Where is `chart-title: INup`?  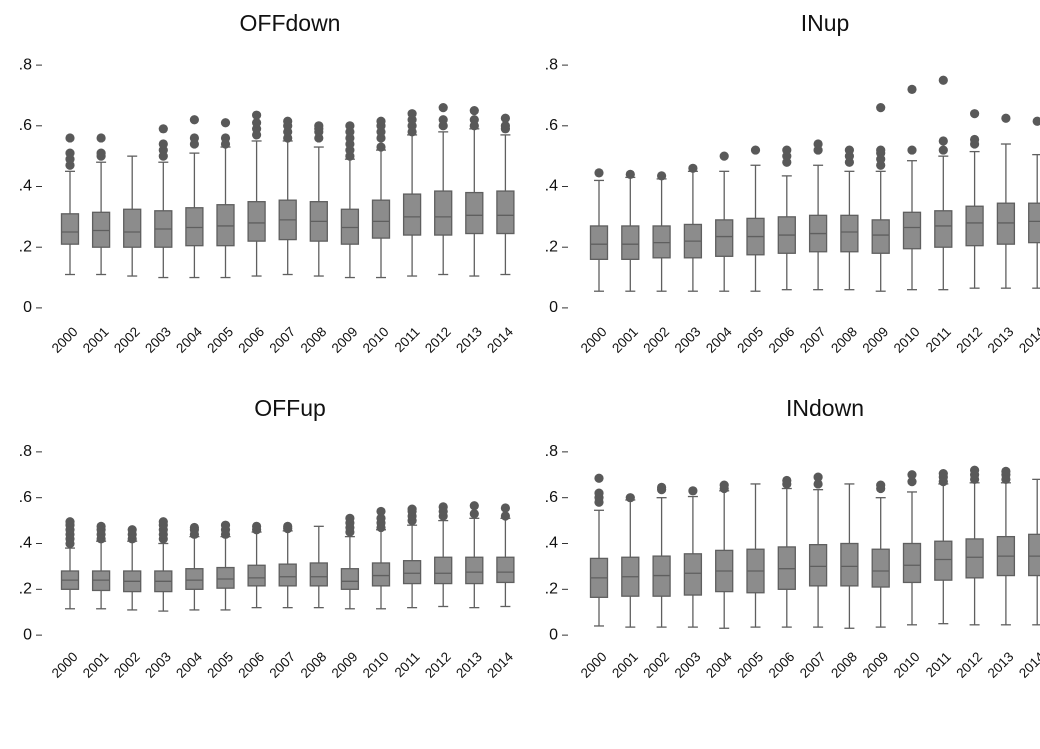 chart-title: INup is located at coordinates (825, 23).